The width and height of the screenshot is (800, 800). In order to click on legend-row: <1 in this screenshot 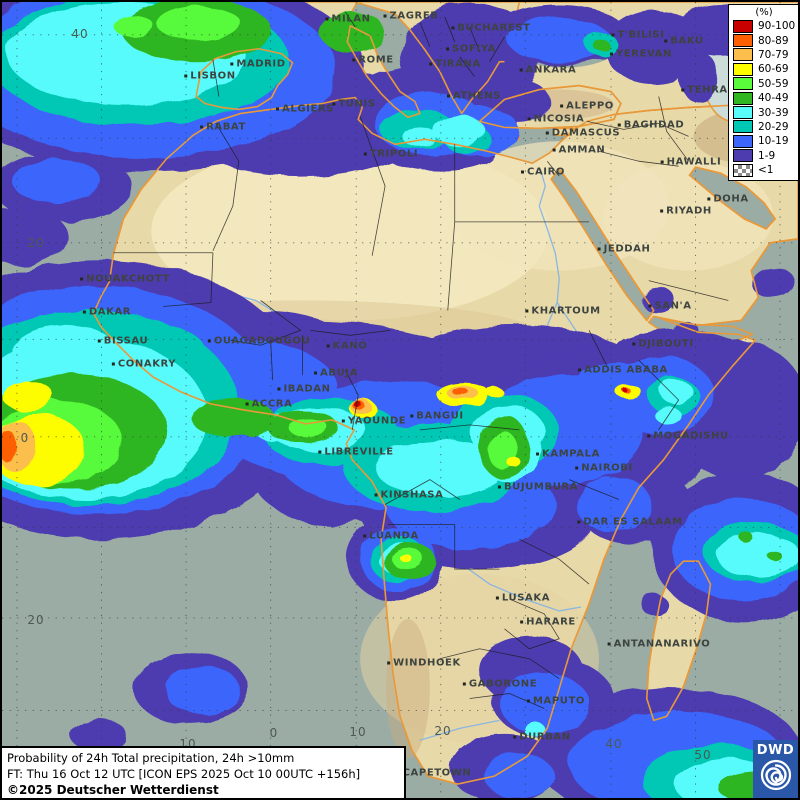, I will do `click(763, 170)`.